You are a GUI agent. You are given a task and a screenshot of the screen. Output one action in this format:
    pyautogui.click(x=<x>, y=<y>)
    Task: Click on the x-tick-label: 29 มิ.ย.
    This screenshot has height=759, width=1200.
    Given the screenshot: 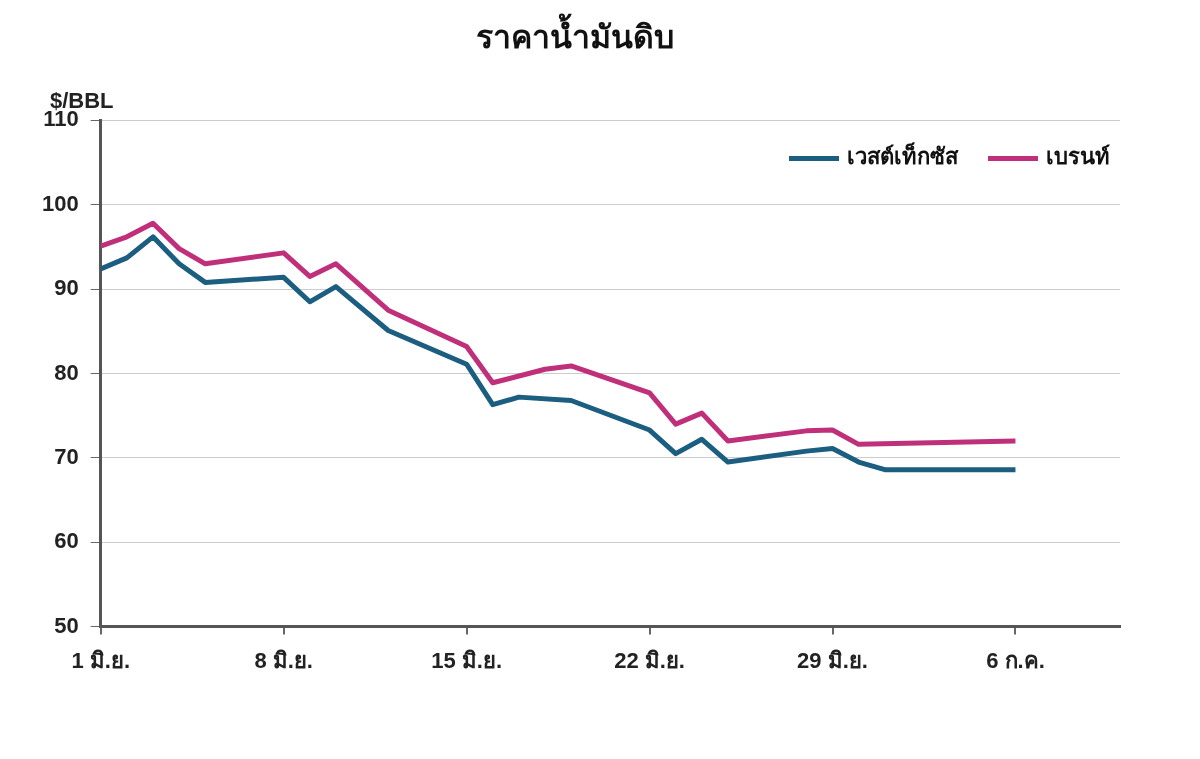 What is the action you would take?
    pyautogui.click(x=832, y=660)
    